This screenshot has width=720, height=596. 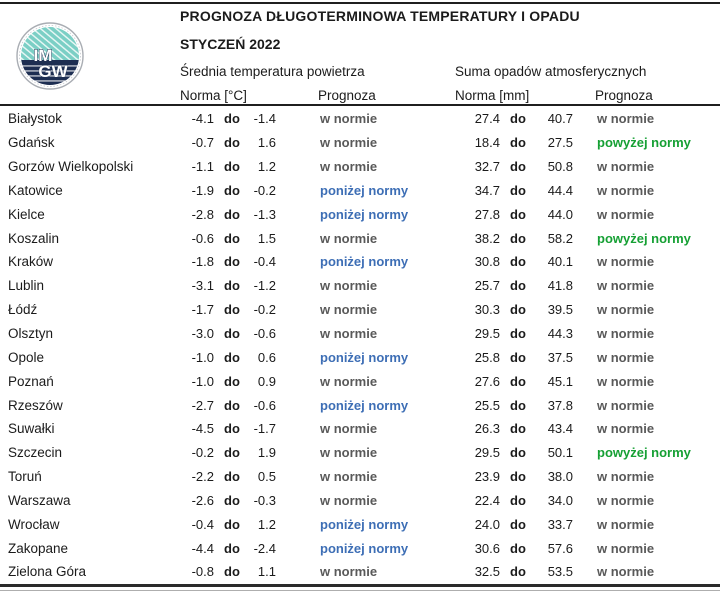 What do you see at coordinates (347, 95) in the screenshot?
I see `temp-prog-col-header: Prognoza` at bounding box center [347, 95].